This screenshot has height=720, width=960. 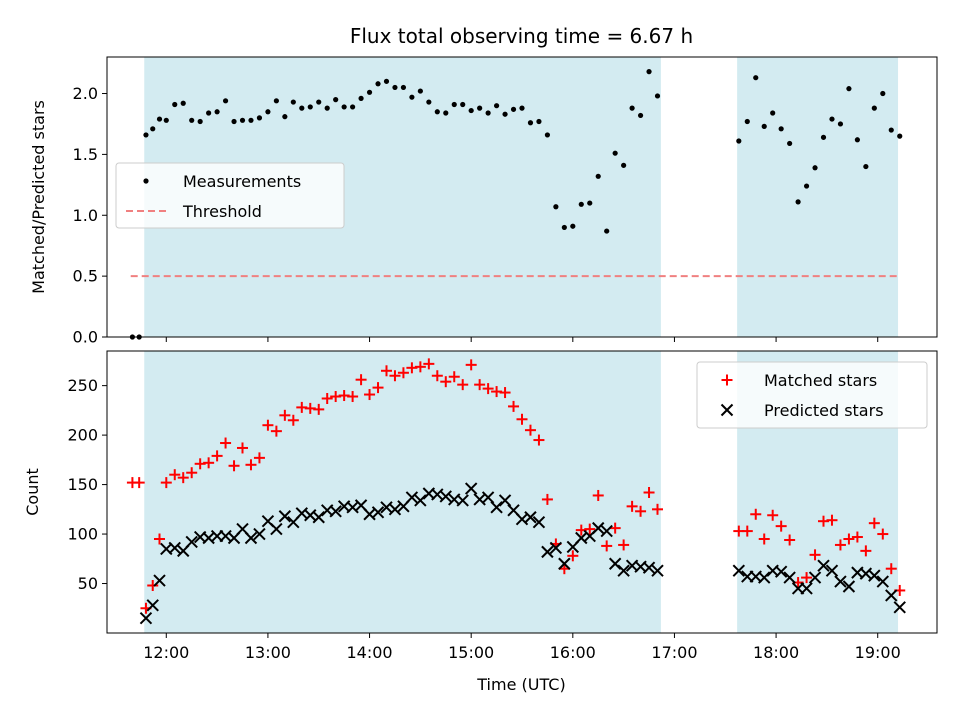 What do you see at coordinates (521, 36) in the screenshot?
I see `chart-title: Flux total observing time = 6.67 h` at bounding box center [521, 36].